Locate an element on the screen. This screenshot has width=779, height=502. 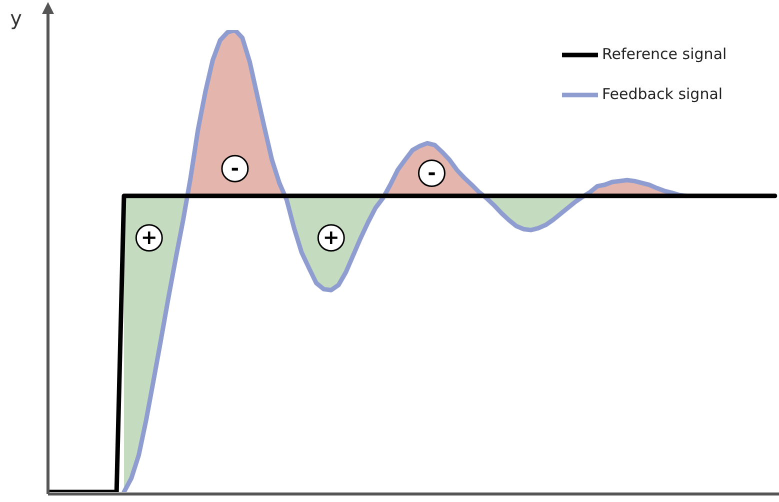
legend-label: Feedback signal is located at coordinates (662, 93).